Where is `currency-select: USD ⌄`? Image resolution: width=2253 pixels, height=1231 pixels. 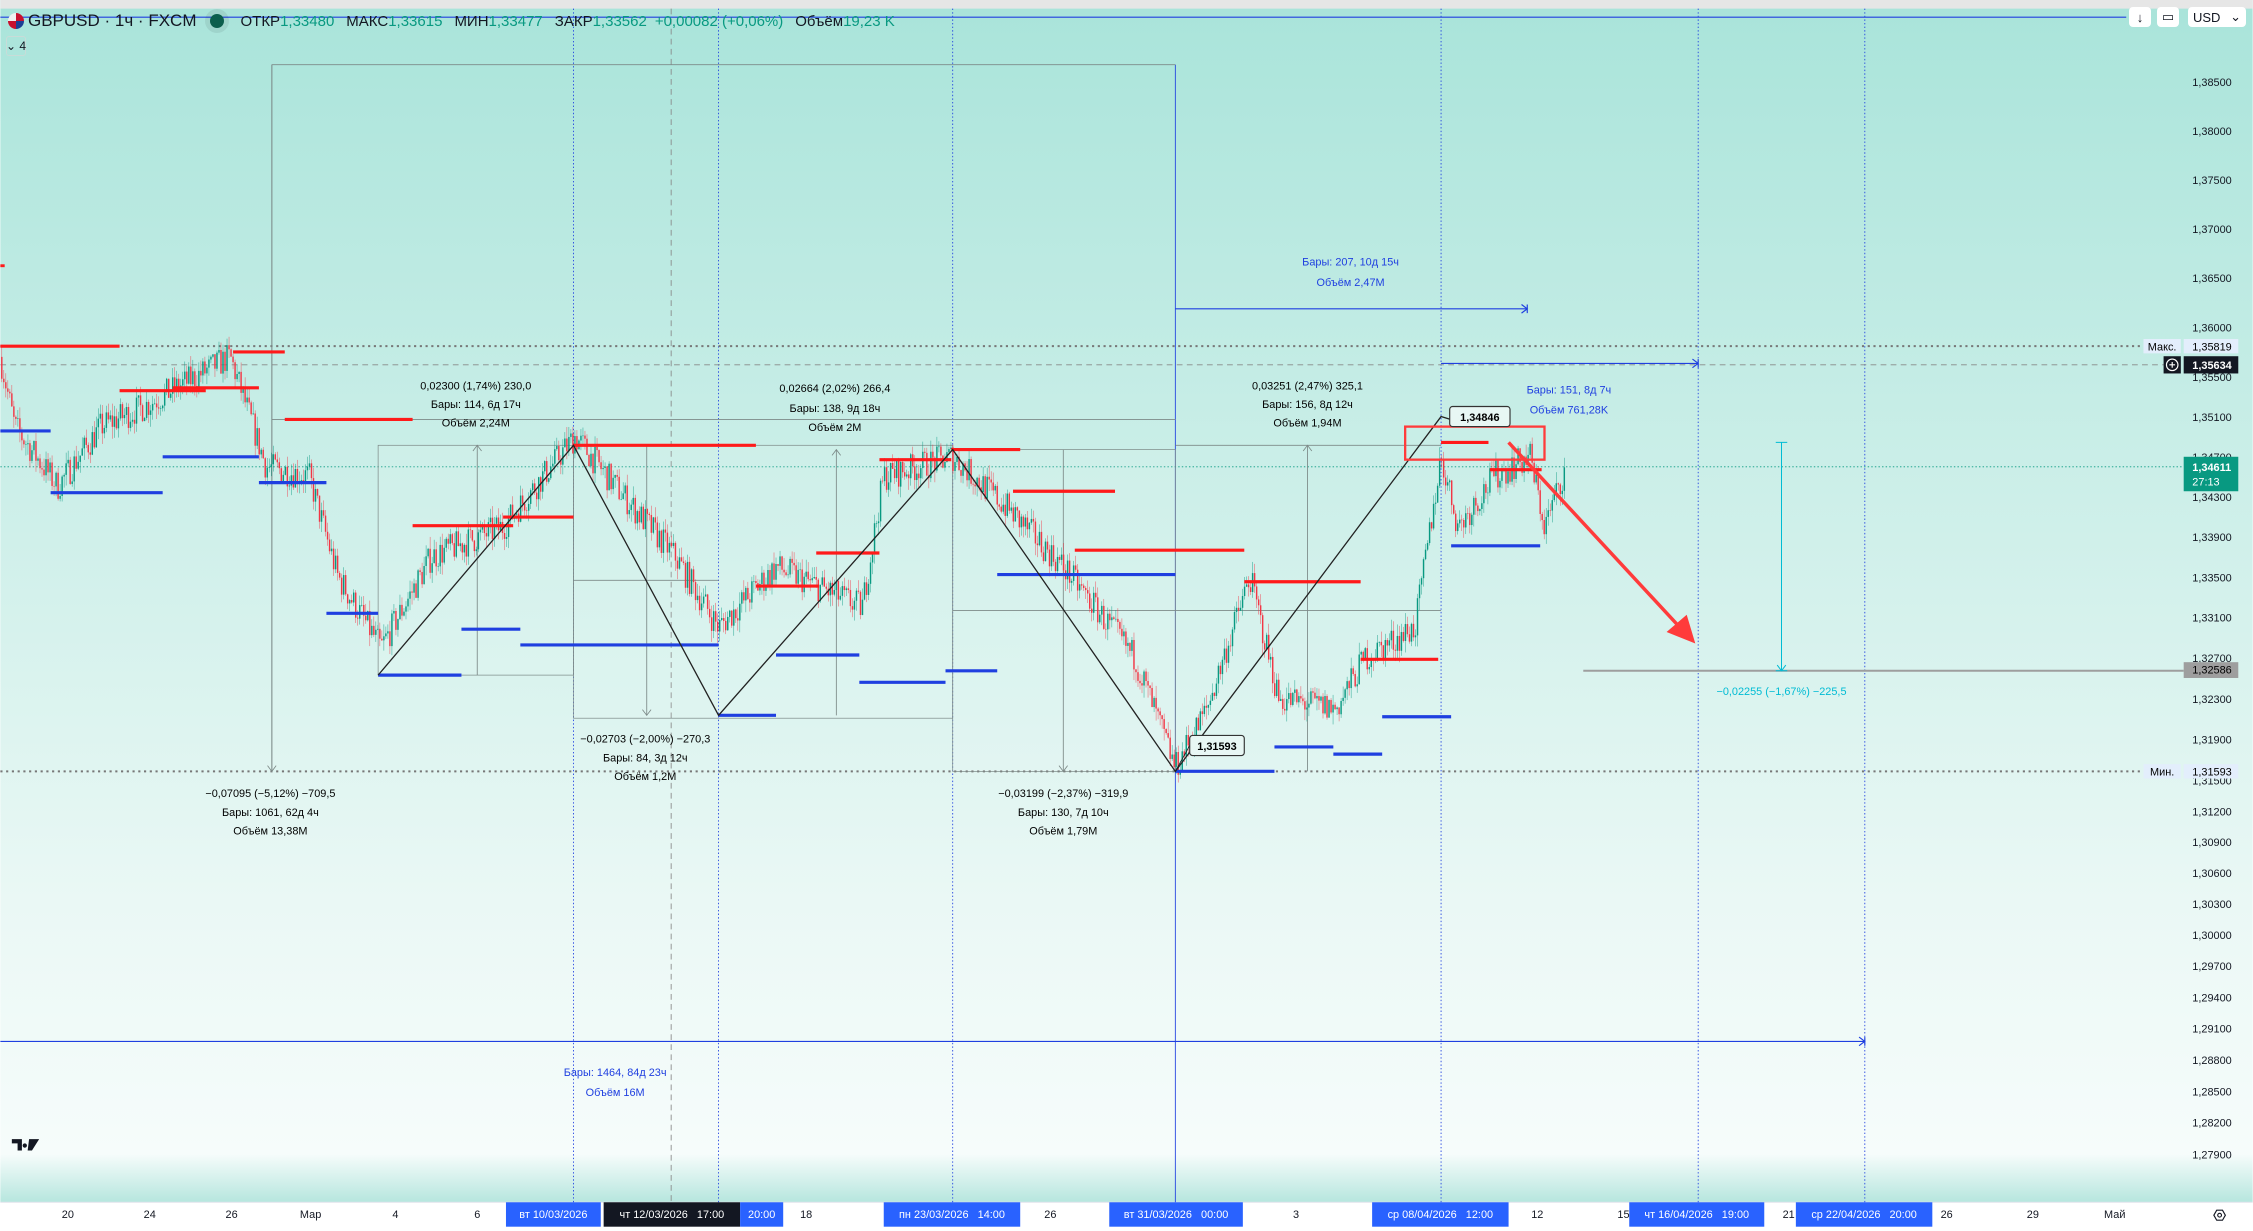 currency-select: USD ⌄ is located at coordinates (2217, 17).